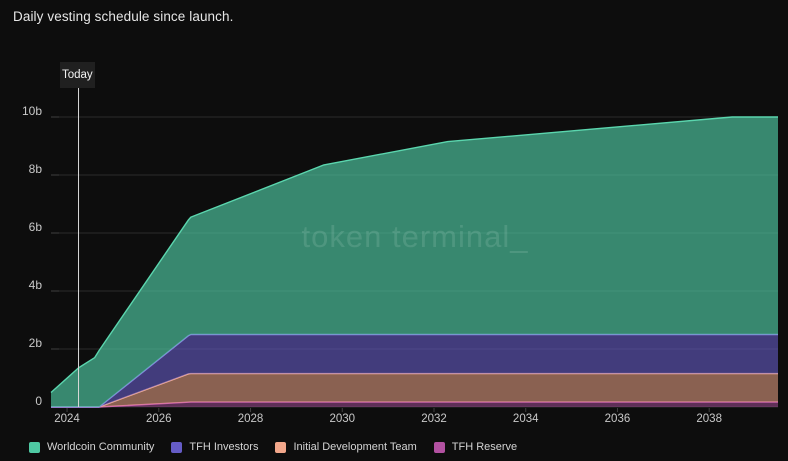 The width and height of the screenshot is (788, 461). Describe the element at coordinates (281, 447) in the screenshot. I see `legend-swatch-initial-development-team` at that location.